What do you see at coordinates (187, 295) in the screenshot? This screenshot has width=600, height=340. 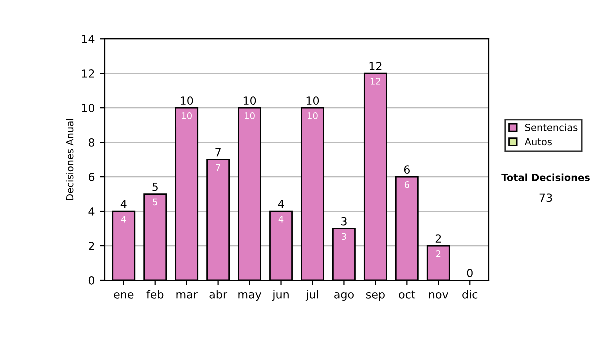 I see `x-tick-label: mar` at bounding box center [187, 295].